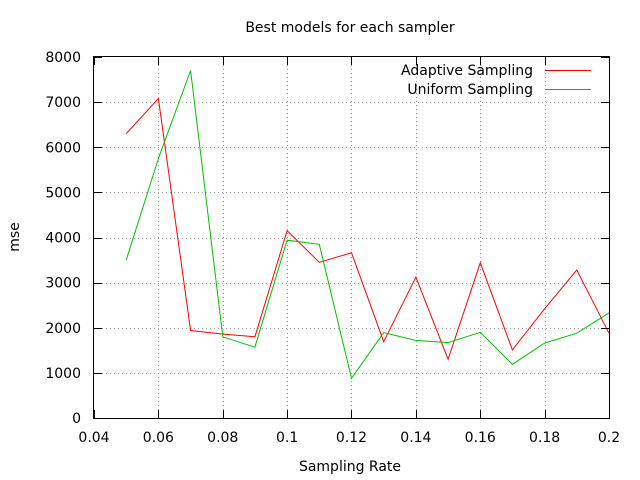 The width and height of the screenshot is (640, 480). What do you see at coordinates (350, 28) in the screenshot?
I see `chart-title: Best models for each sampler` at bounding box center [350, 28].